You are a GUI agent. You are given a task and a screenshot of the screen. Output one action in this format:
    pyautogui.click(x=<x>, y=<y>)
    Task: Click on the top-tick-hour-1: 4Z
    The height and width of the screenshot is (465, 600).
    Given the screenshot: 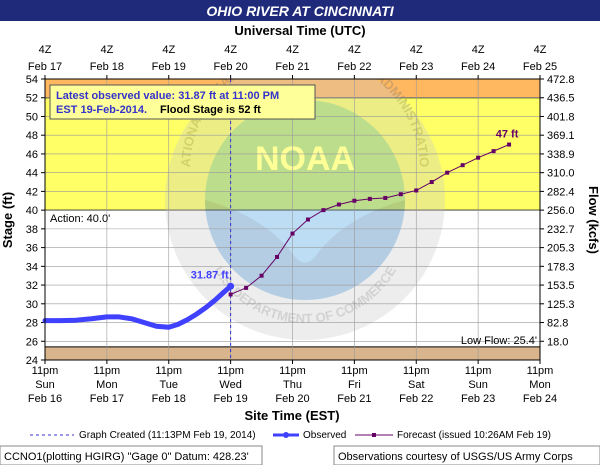 What is the action you would take?
    pyautogui.click(x=106, y=50)
    